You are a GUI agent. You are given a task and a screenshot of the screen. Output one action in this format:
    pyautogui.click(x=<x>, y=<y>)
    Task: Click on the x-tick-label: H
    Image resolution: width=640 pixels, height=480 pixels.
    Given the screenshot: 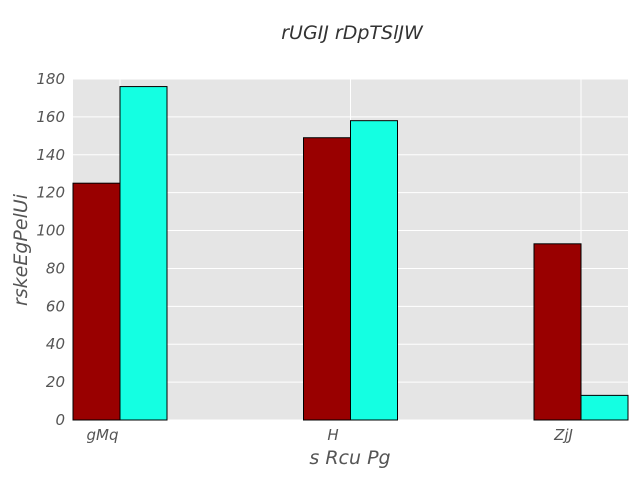 What is the action you would take?
    pyautogui.click(x=332, y=435)
    